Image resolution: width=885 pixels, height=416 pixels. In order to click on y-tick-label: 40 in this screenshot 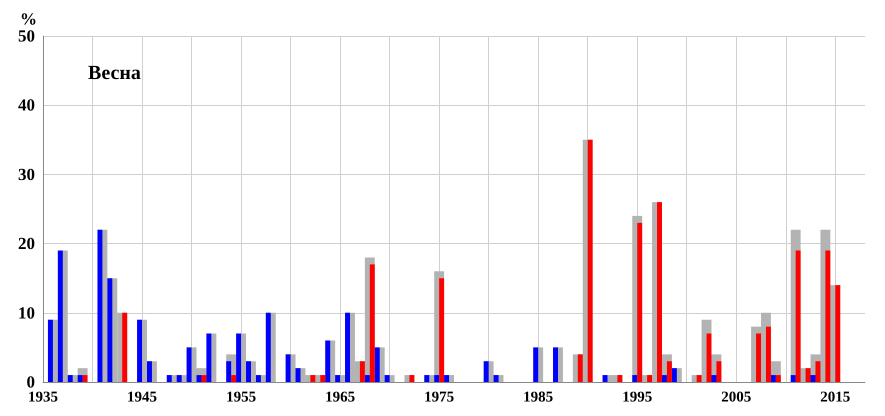, I will do `click(26, 105)`.